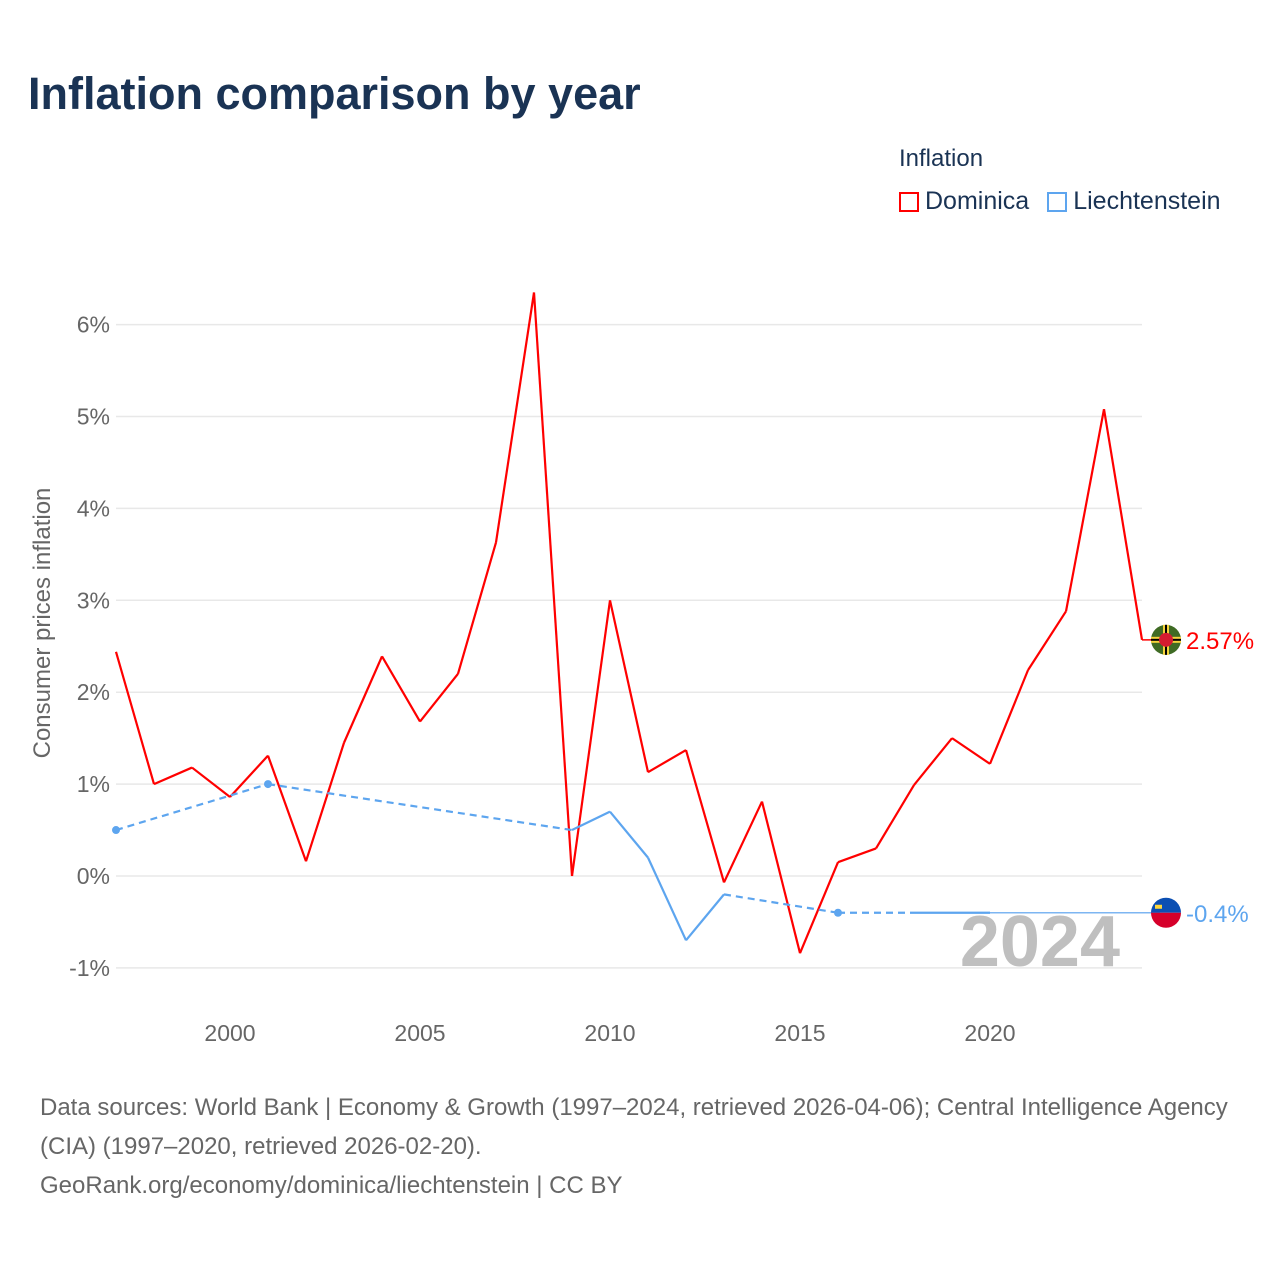 The height and width of the screenshot is (1280, 1280). I want to click on y-tick-label: 1%, so click(93, 784).